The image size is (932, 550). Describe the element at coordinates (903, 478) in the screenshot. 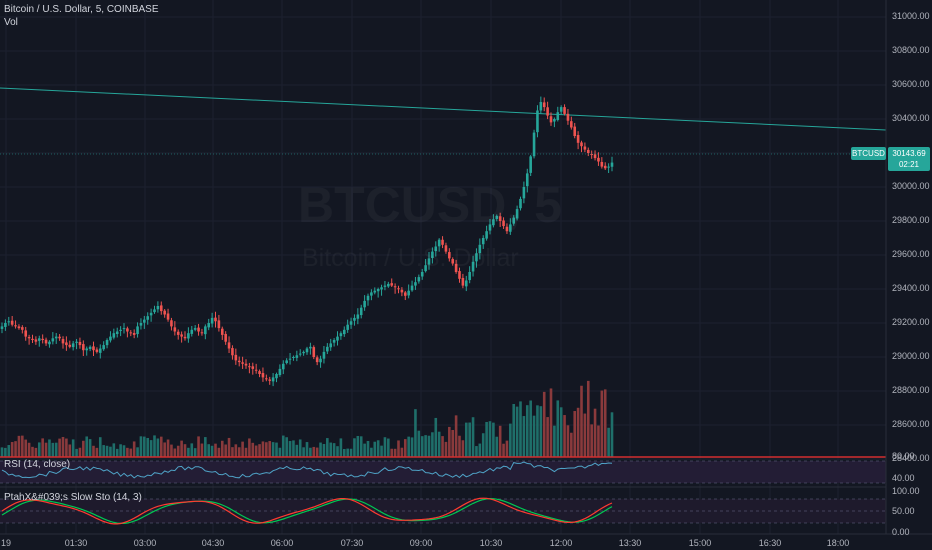

I see `rsi-tick-40: 40.00` at that location.